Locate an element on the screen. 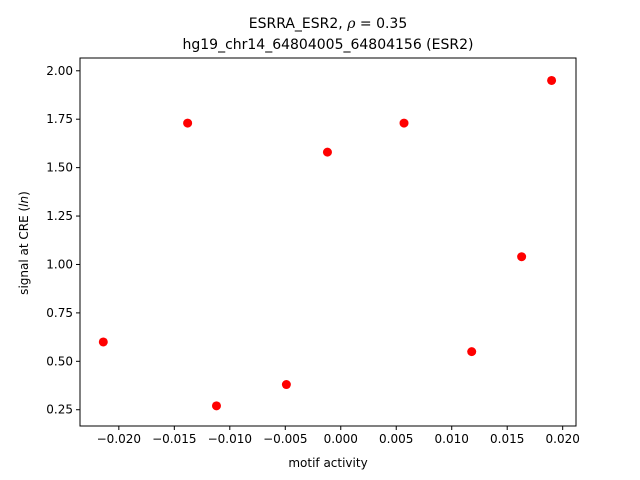  x-tick-label-3: −0.005 is located at coordinates (285, 439).